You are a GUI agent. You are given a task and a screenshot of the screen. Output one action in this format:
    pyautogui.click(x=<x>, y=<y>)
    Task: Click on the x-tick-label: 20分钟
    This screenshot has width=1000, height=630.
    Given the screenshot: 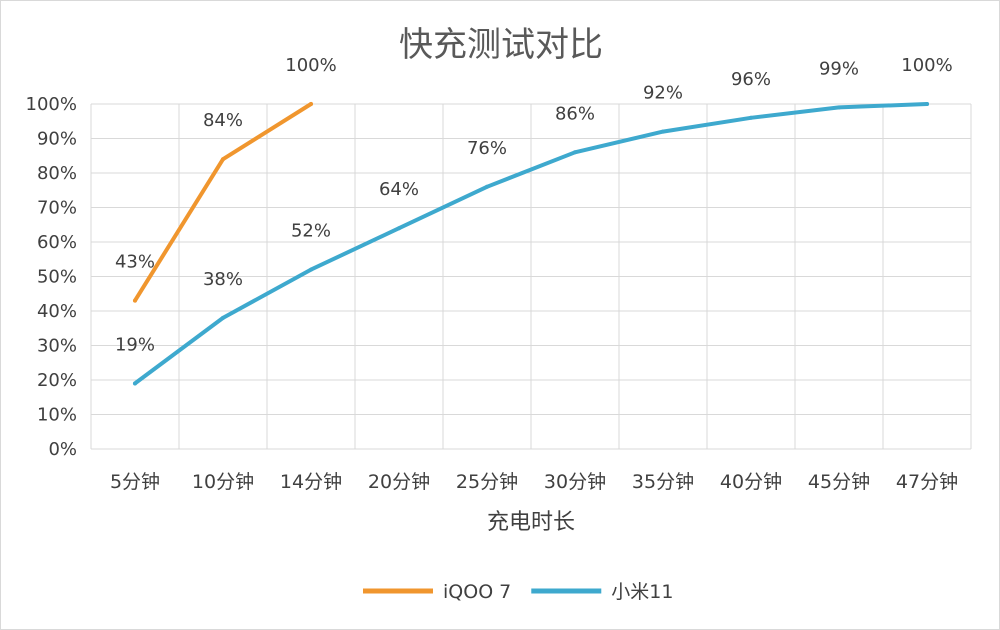 What is the action you would take?
    pyautogui.click(x=399, y=482)
    